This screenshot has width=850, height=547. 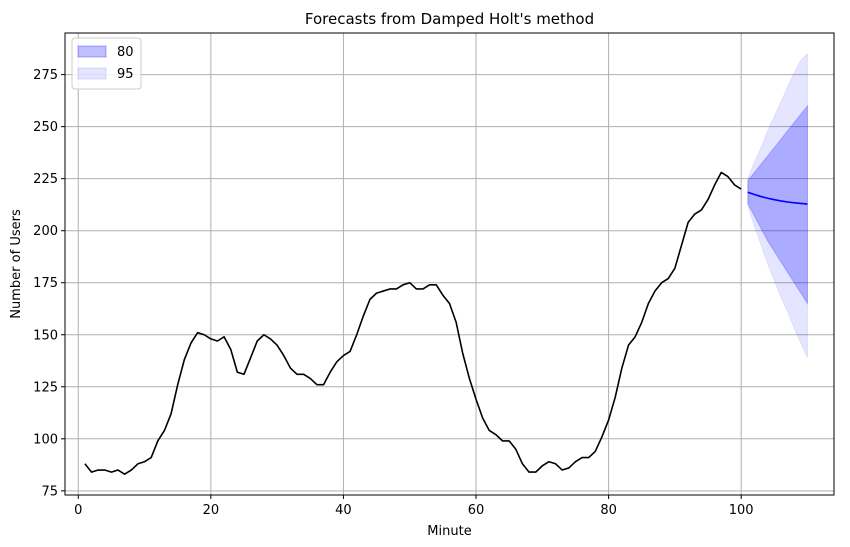 I want to click on y-axis-ticks: 75 100 125 150 175 200 225 250 275, so click(x=49, y=283).